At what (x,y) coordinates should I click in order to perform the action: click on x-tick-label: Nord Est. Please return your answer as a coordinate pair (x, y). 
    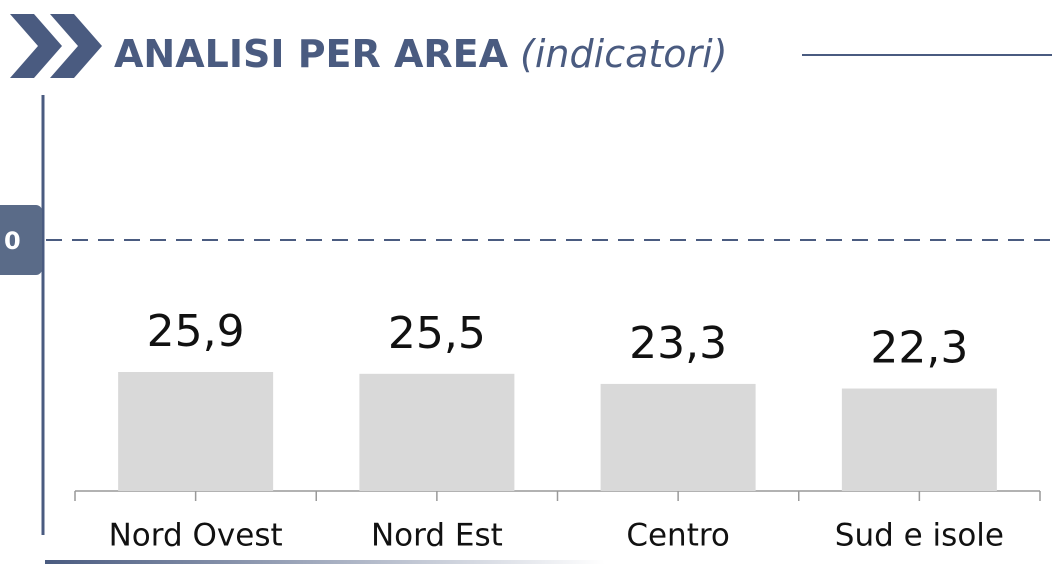
    Looking at the image, I should click on (437, 536).